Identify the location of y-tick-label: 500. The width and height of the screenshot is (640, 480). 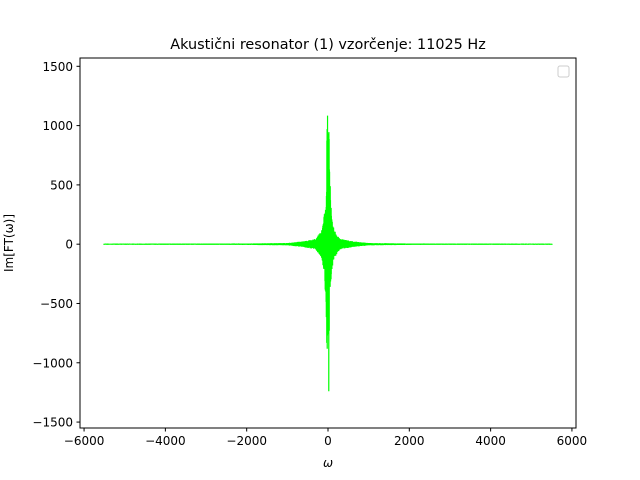
(61, 185).